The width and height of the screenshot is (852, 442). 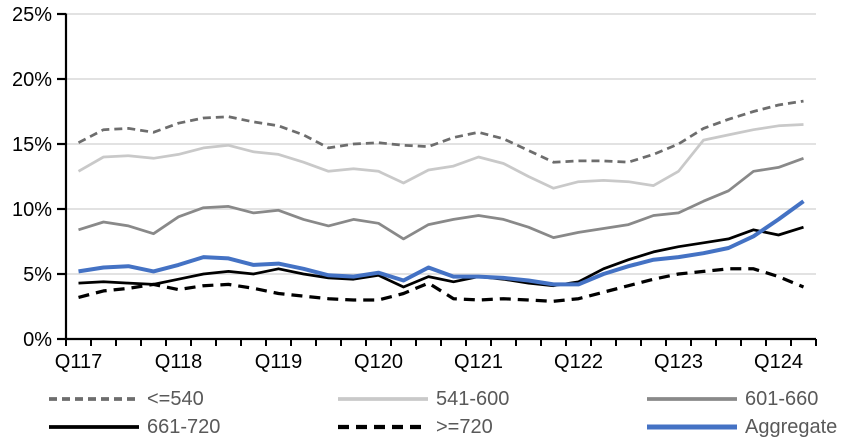 I want to click on legend-label: >=720, so click(x=464, y=426).